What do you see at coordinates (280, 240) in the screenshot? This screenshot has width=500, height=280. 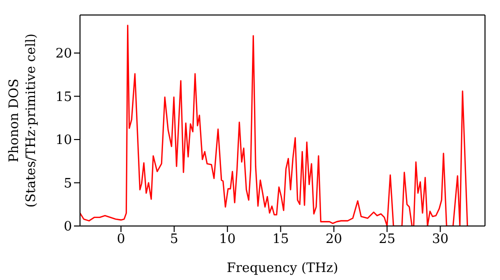 I see `x-tick-label: 15` at bounding box center [280, 240].